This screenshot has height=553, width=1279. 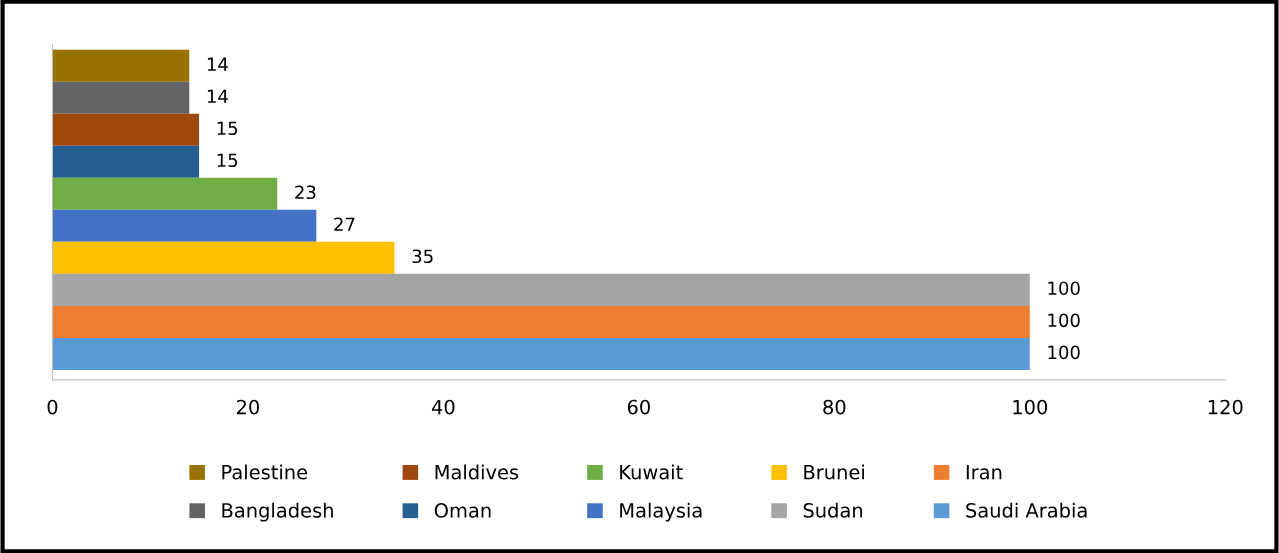 What do you see at coordinates (344, 224) in the screenshot?
I see `data-label: 27` at bounding box center [344, 224].